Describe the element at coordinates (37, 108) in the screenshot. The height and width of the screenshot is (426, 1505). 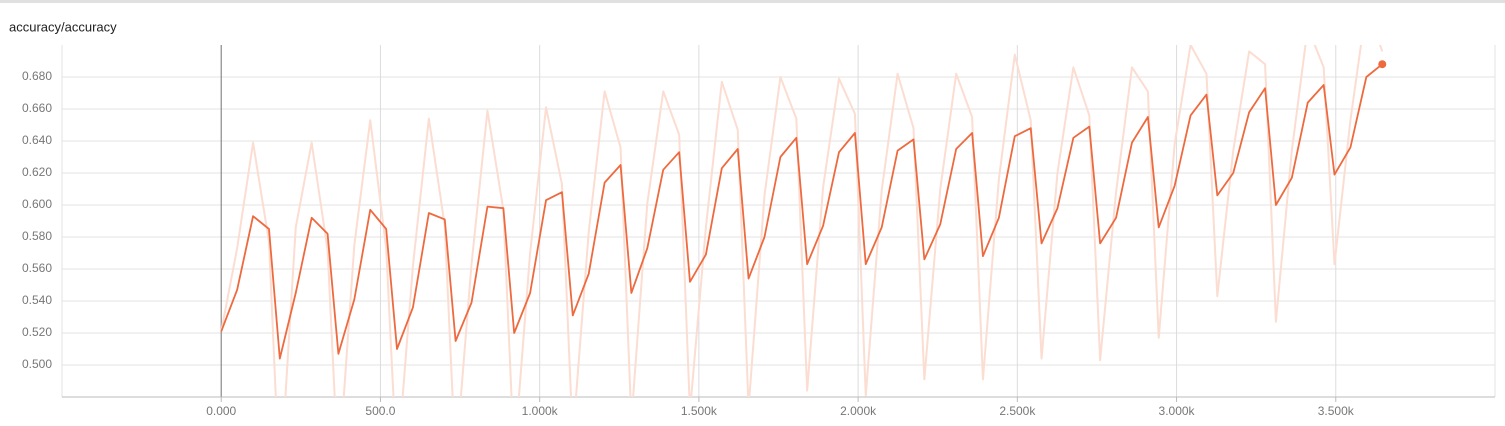
I see `y-tick-label: 0.660` at that location.